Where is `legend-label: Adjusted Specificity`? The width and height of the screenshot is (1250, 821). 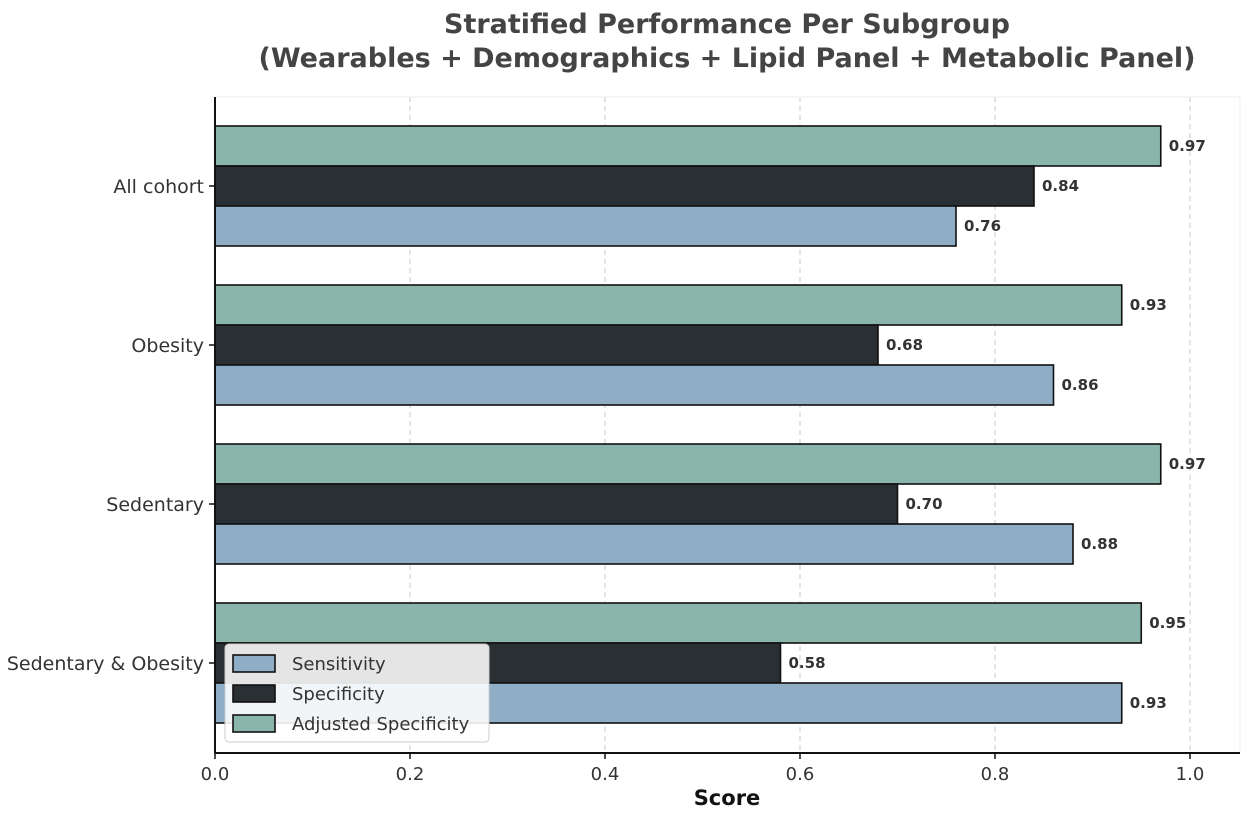 legend-label: Adjusted Specificity is located at coordinates (381, 724).